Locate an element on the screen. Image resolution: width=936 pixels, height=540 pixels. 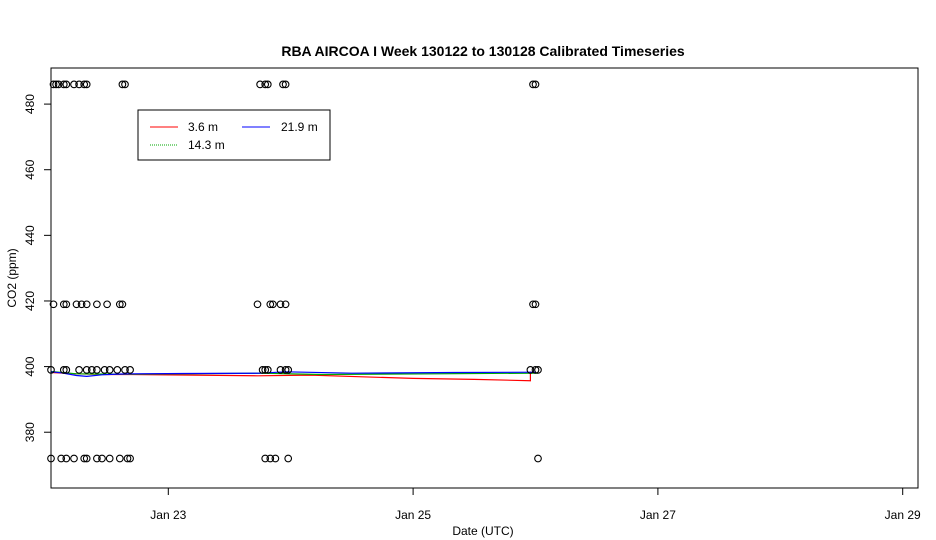
y-tick-label: 460 is located at coordinates (30, 169).